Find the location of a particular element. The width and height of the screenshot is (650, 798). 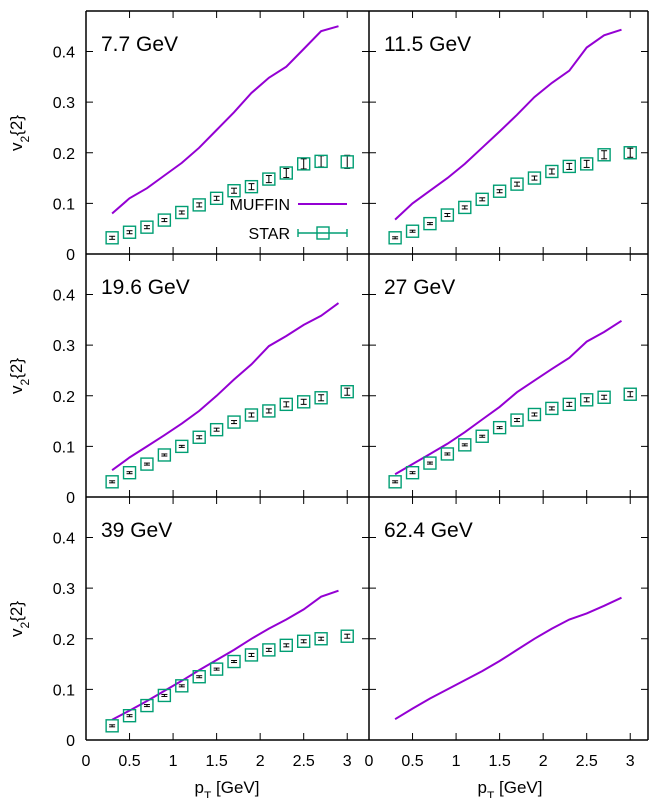

panel-title-1: 7.7 GeV is located at coordinates (139, 44).